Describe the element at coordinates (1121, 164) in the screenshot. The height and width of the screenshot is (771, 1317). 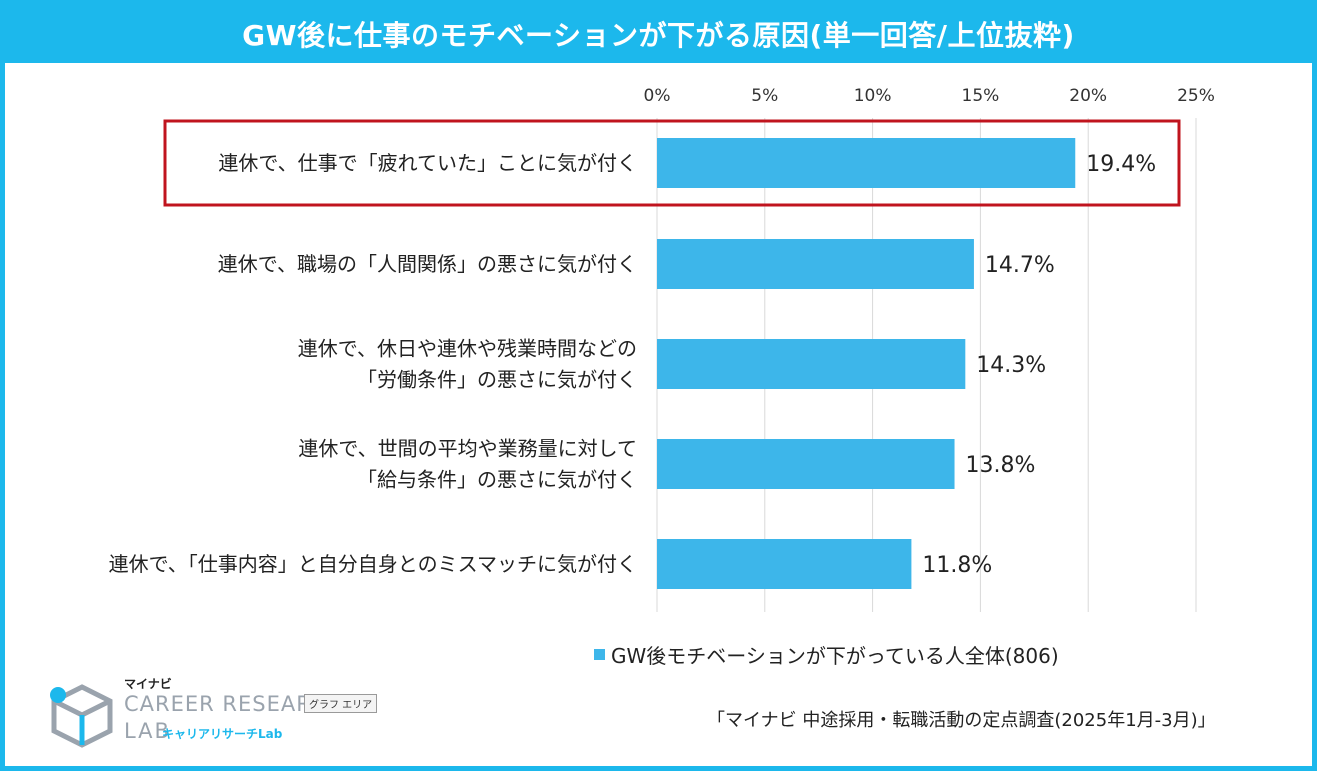
I see `value-label: 19.4%` at that location.